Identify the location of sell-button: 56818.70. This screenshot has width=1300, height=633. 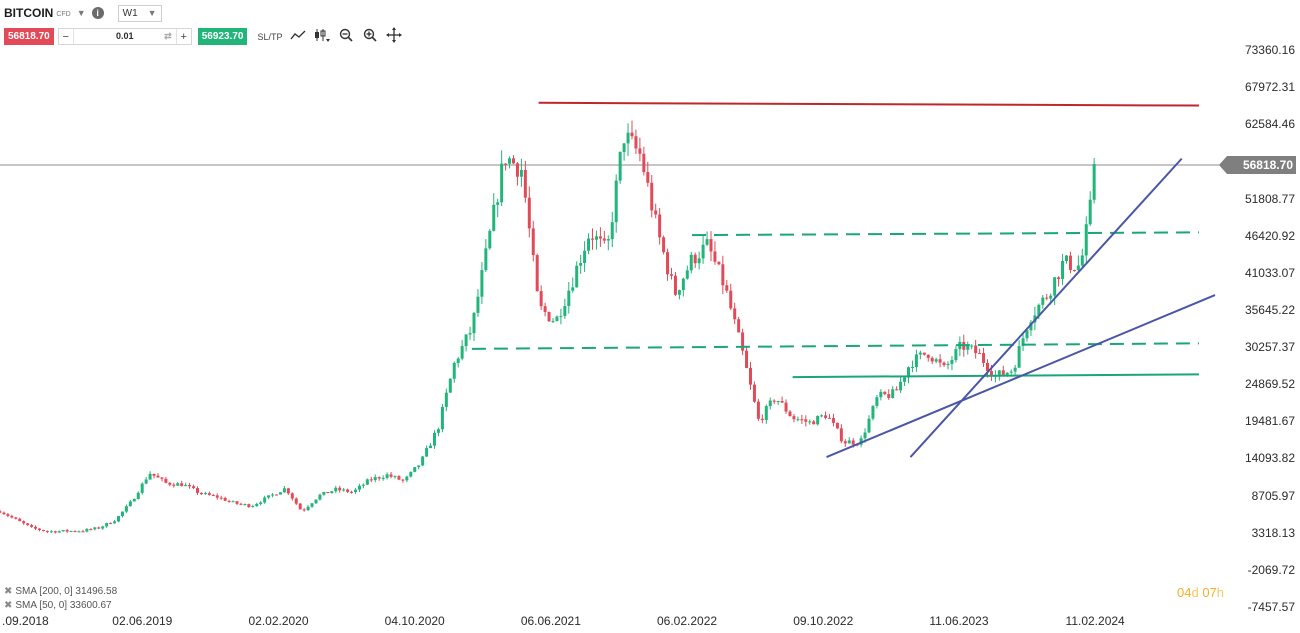
(29, 36).